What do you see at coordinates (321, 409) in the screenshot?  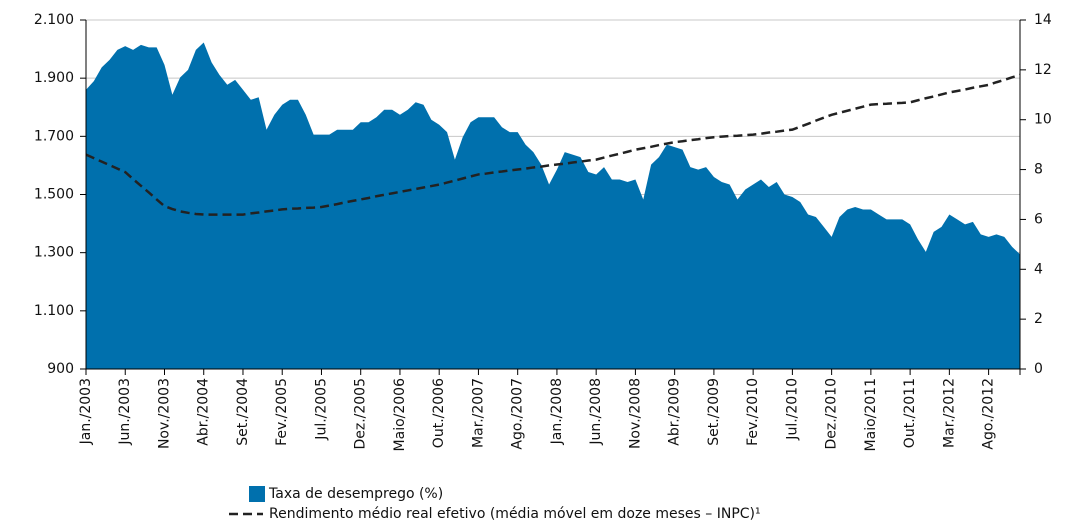 I see `x-tick-label: Jul./2005` at bounding box center [321, 409].